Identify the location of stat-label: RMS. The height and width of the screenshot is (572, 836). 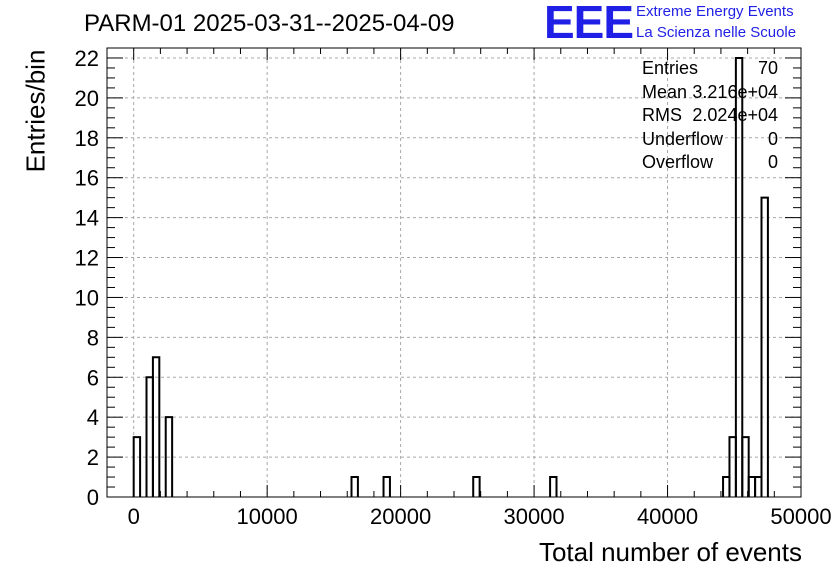
(662, 115).